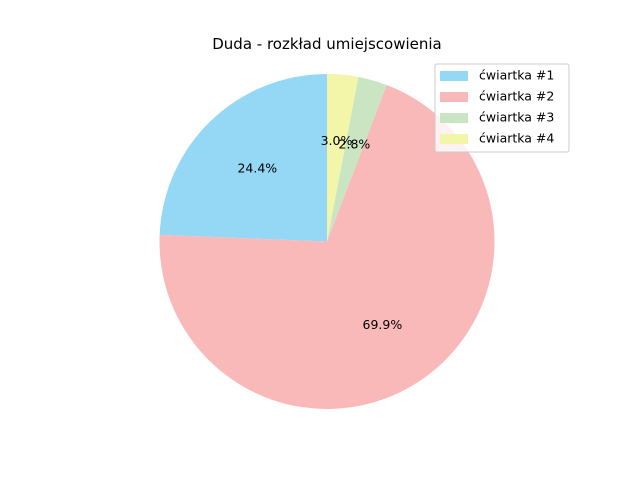 This screenshot has width=640, height=480. What do you see at coordinates (516, 75) in the screenshot?
I see `legend-label: ćwiartka #1` at bounding box center [516, 75].